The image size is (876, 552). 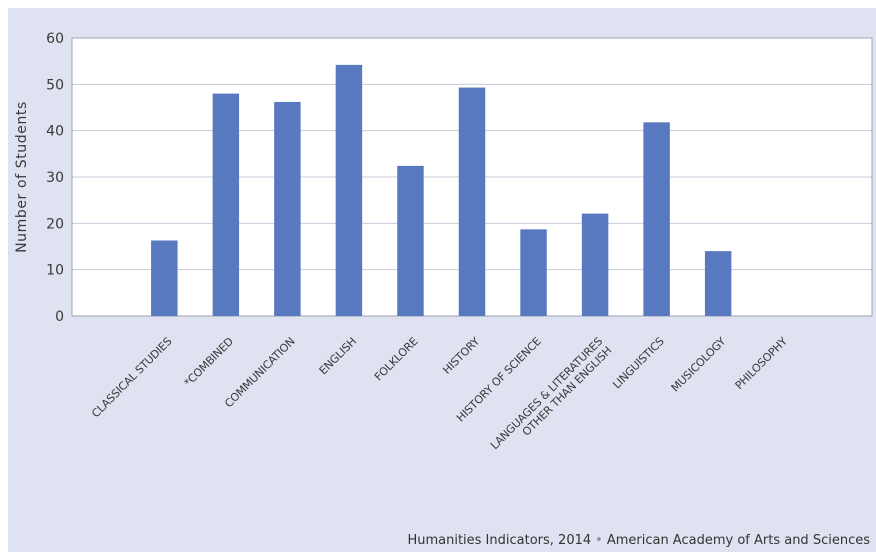 I want to click on x-tick-label-folklore: FOLKLORE, so click(x=396, y=359).